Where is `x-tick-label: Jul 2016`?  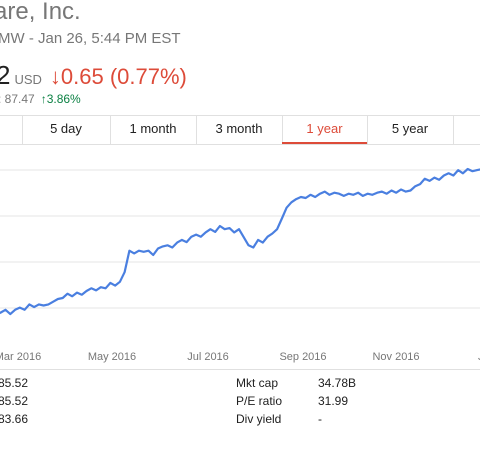
x-tick-label: Jul 2016 is located at coordinates (208, 357).